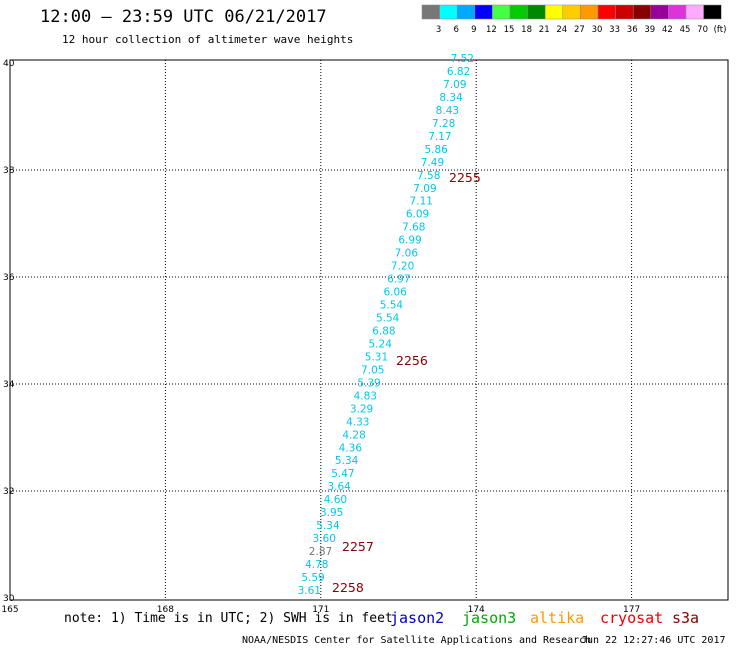  Describe the element at coordinates (339, 487) in the screenshot. I see `swh-value: 3.64` at that location.